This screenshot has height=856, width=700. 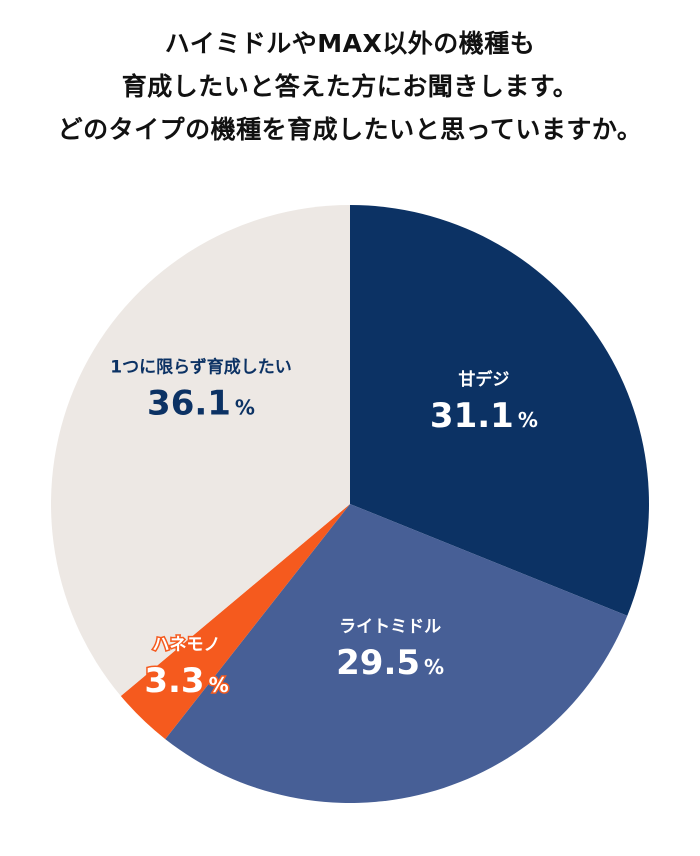 I want to click on slice-value-label-1: 31.1%, so click(x=484, y=416).